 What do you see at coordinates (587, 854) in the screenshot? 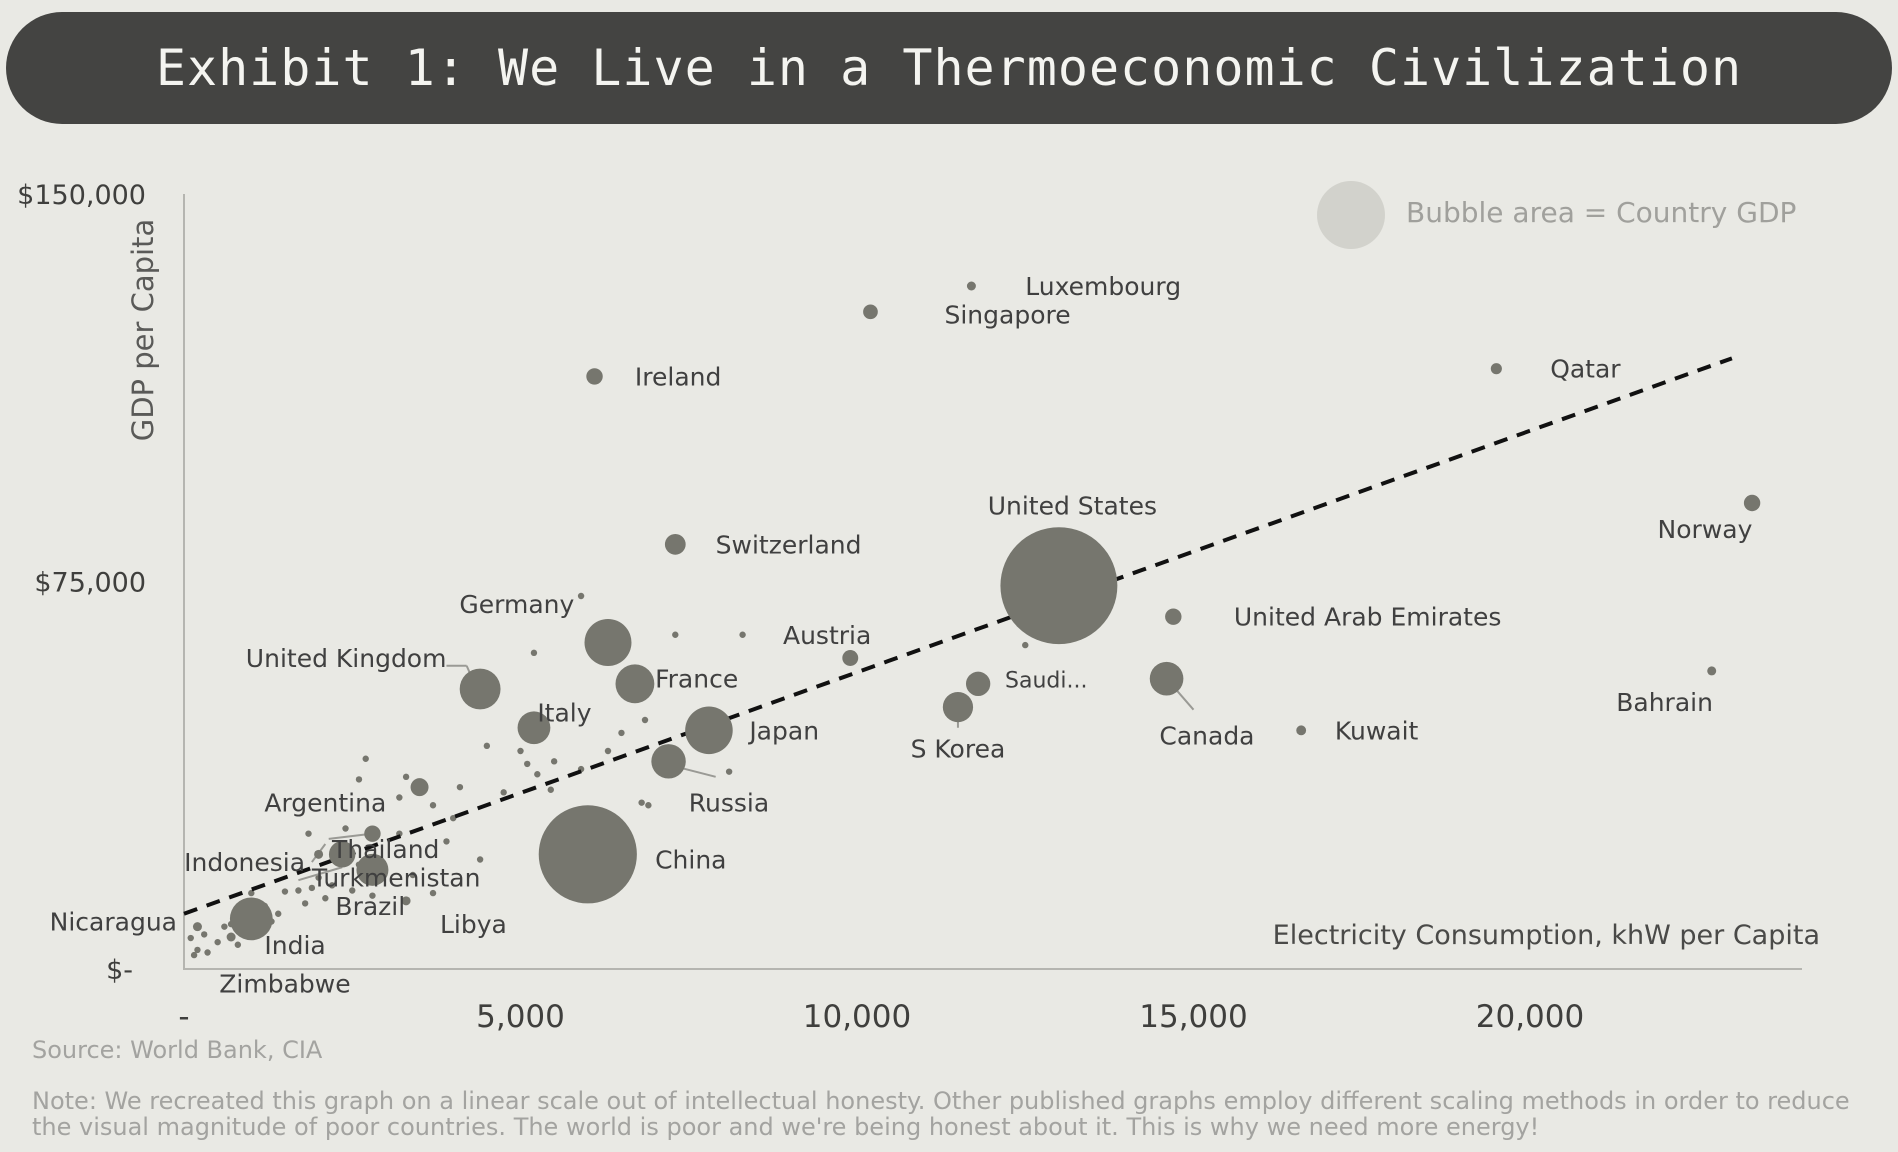
I see `bubble-china` at bounding box center [587, 854].